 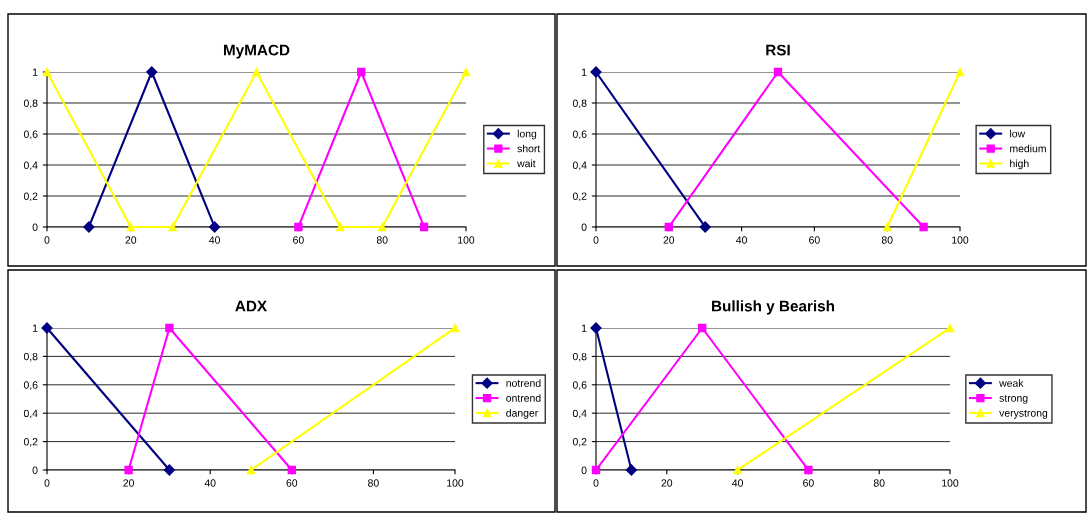 I want to click on legend-label: low, so click(x=1018, y=133).